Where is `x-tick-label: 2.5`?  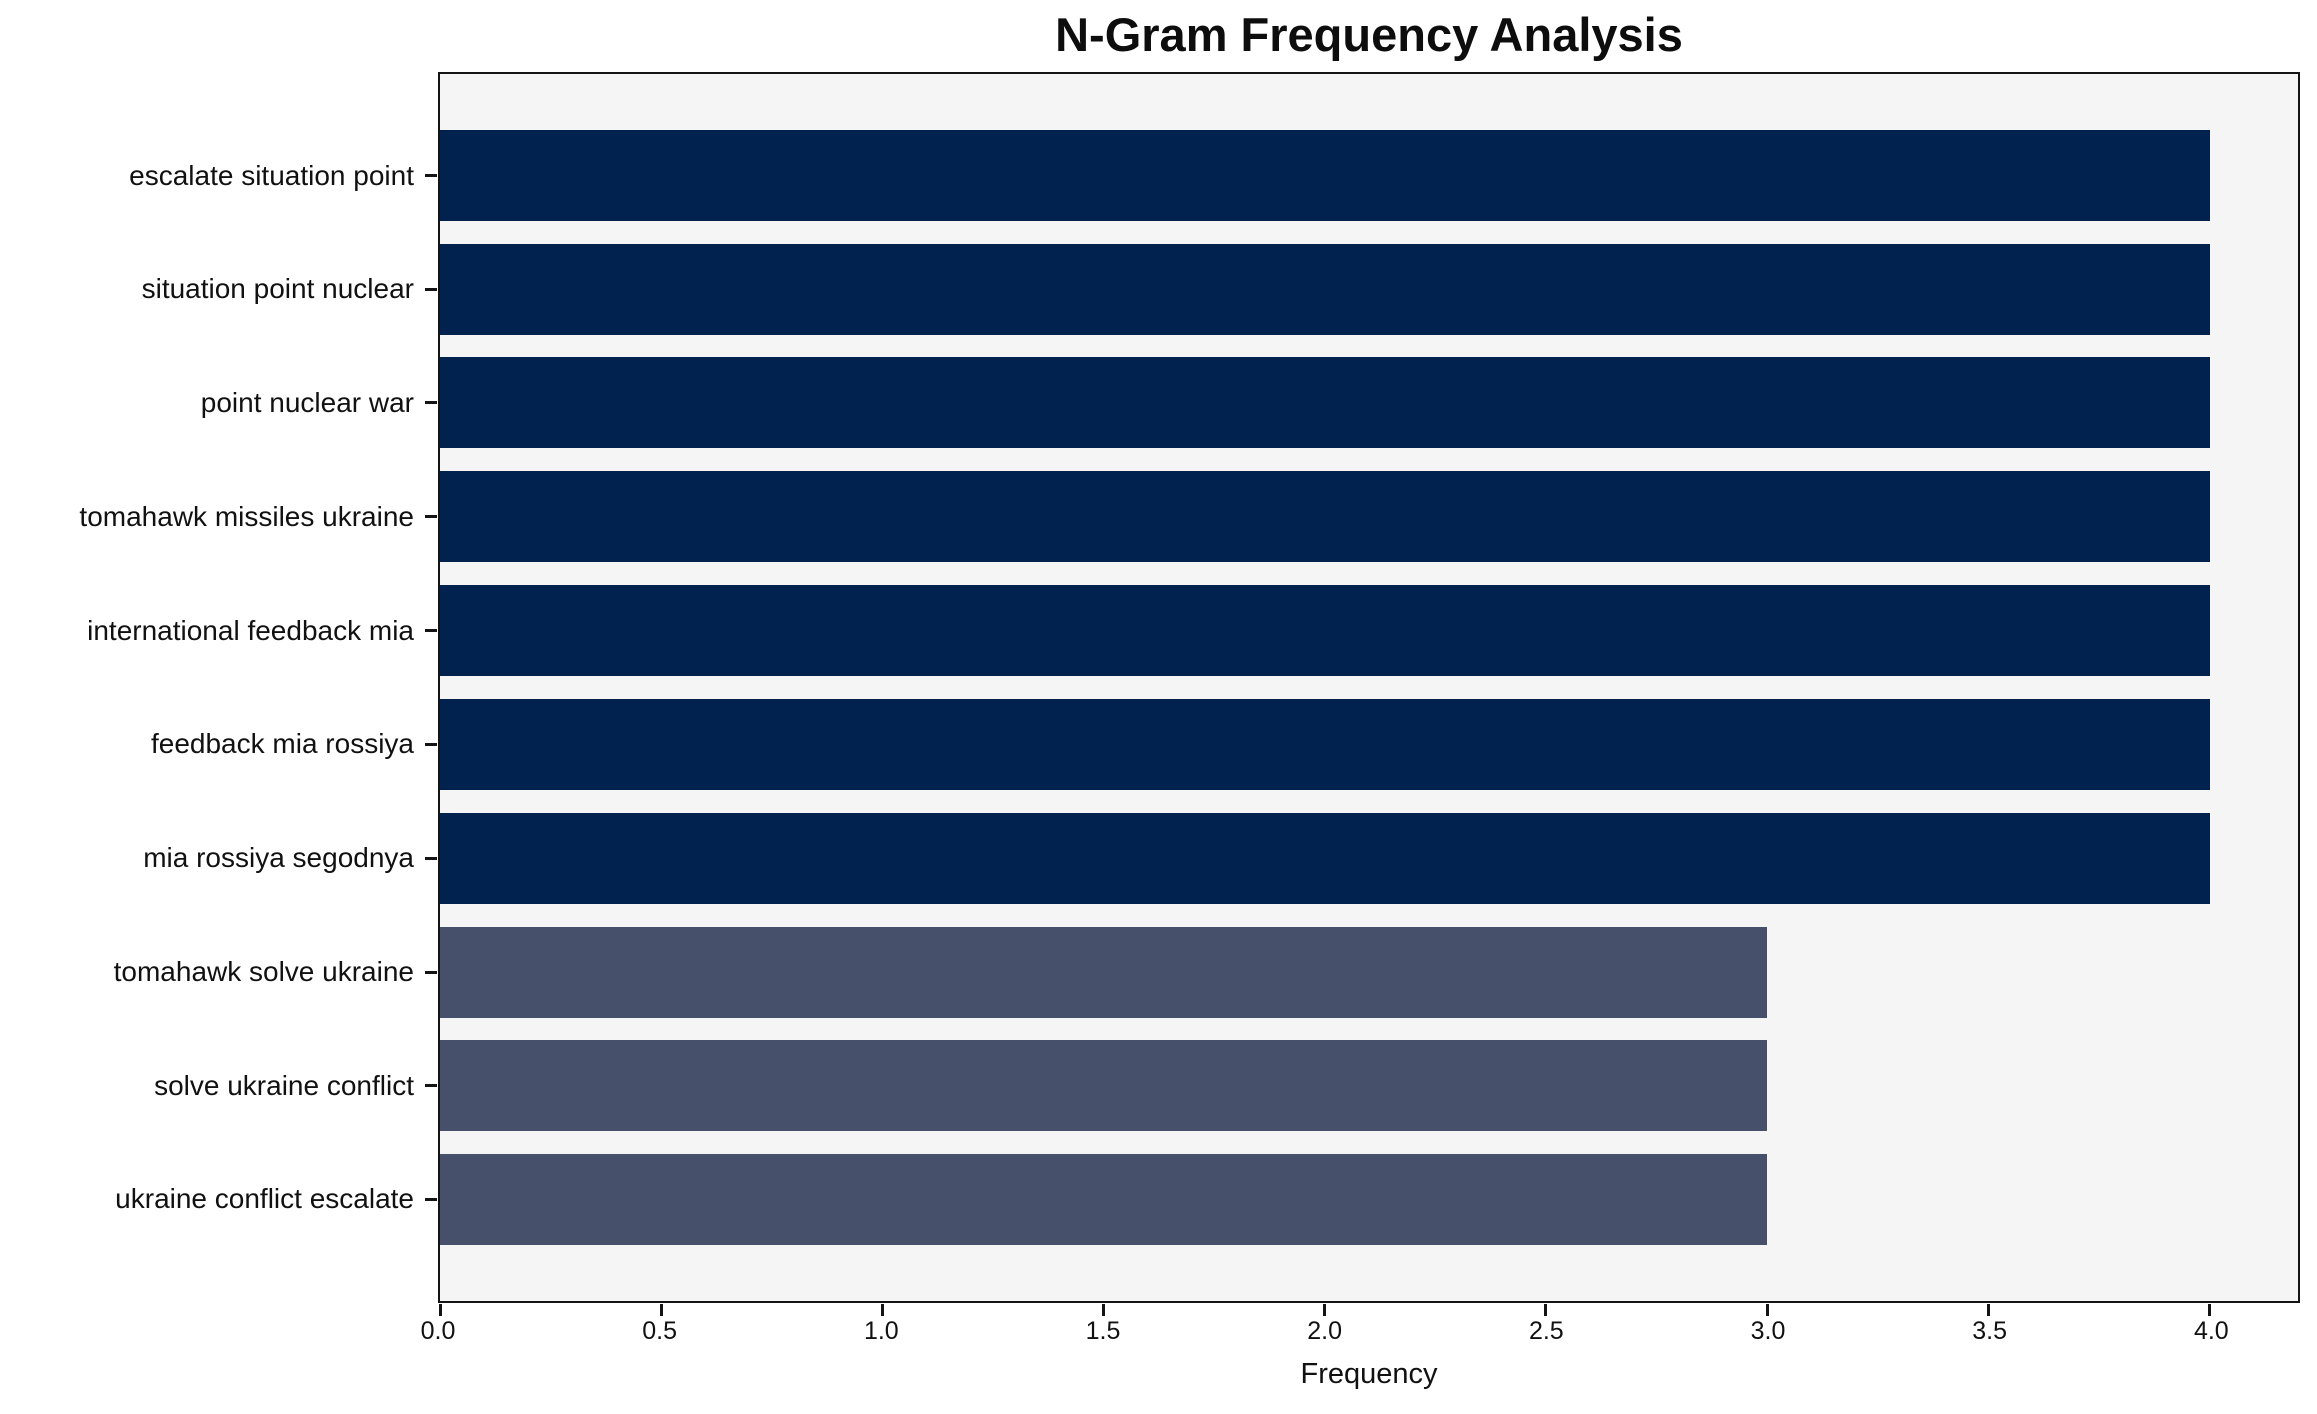
x-tick-label: 2.5 is located at coordinates (1546, 1331).